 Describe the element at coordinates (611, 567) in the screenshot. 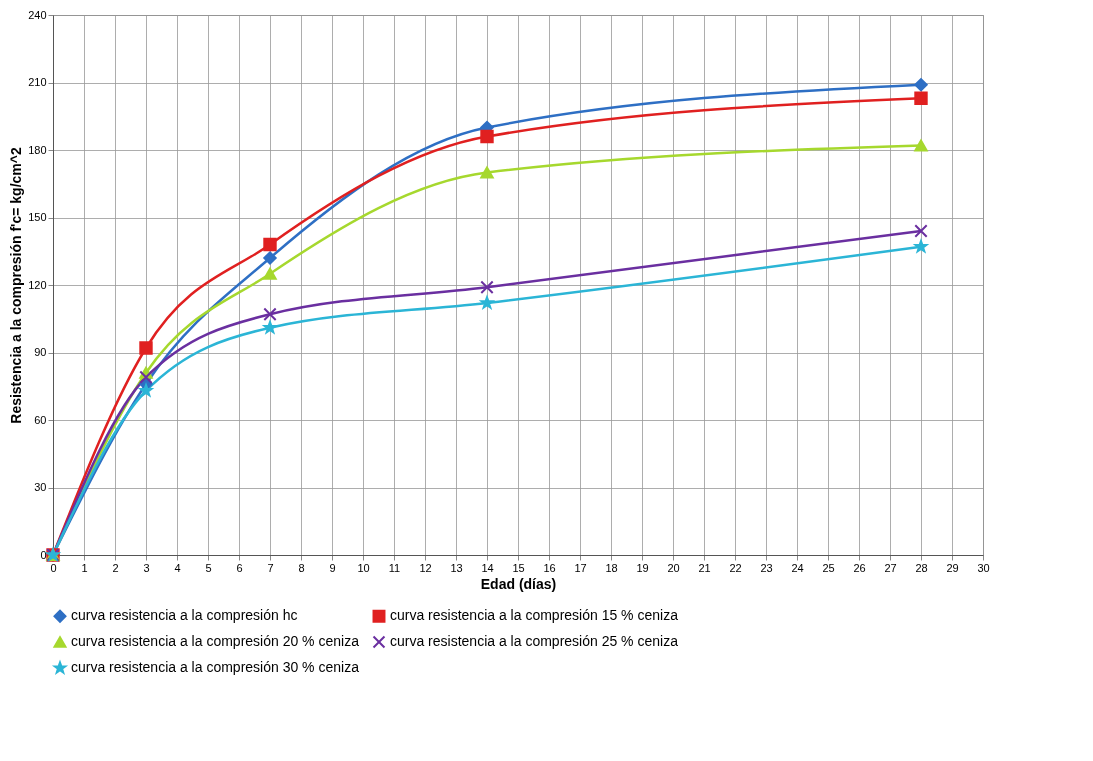

I see `x-tick-label: 18` at that location.